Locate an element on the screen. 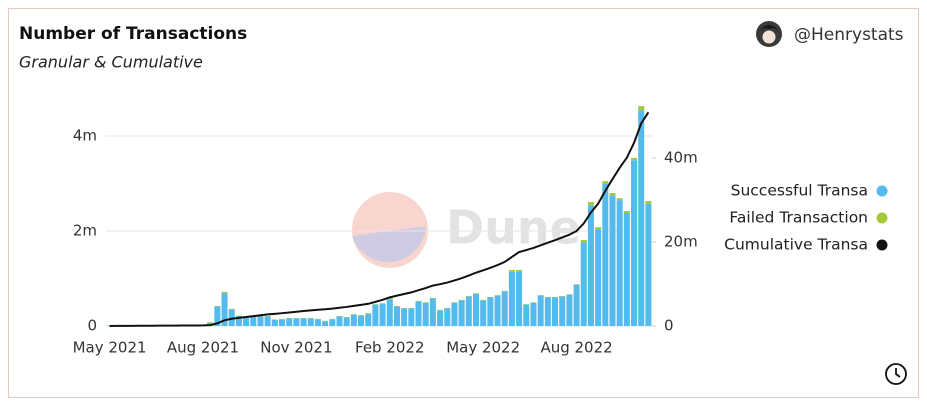 This screenshot has height=409, width=927. y-tick-label: 0 is located at coordinates (92, 326).